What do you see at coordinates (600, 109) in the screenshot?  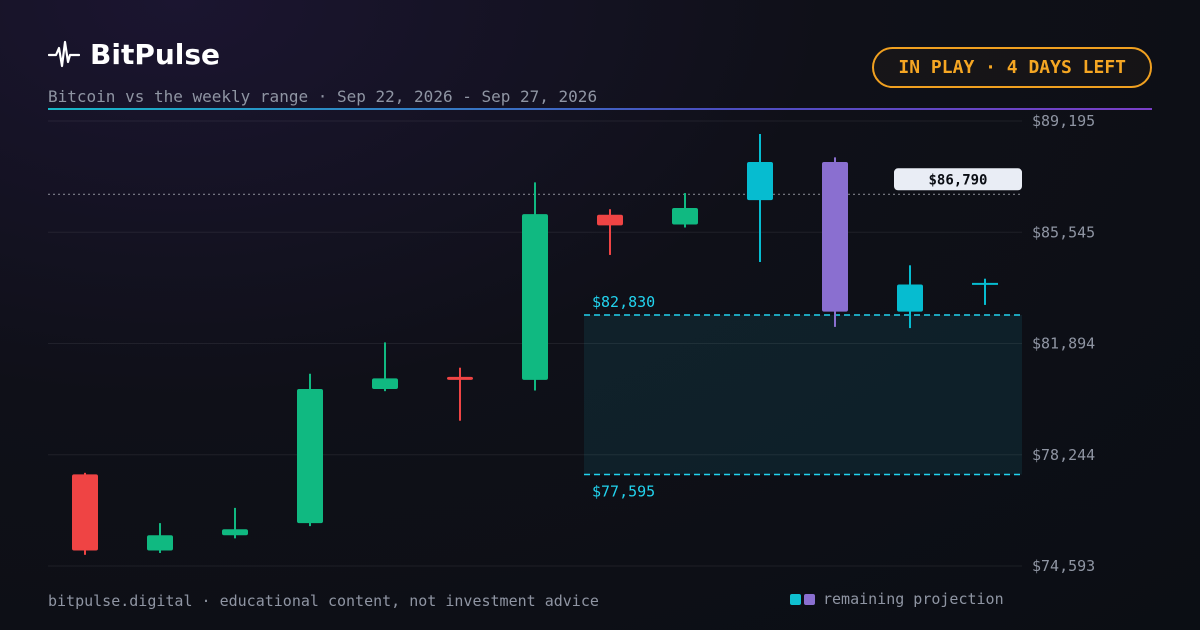 I see `accent-divider` at bounding box center [600, 109].